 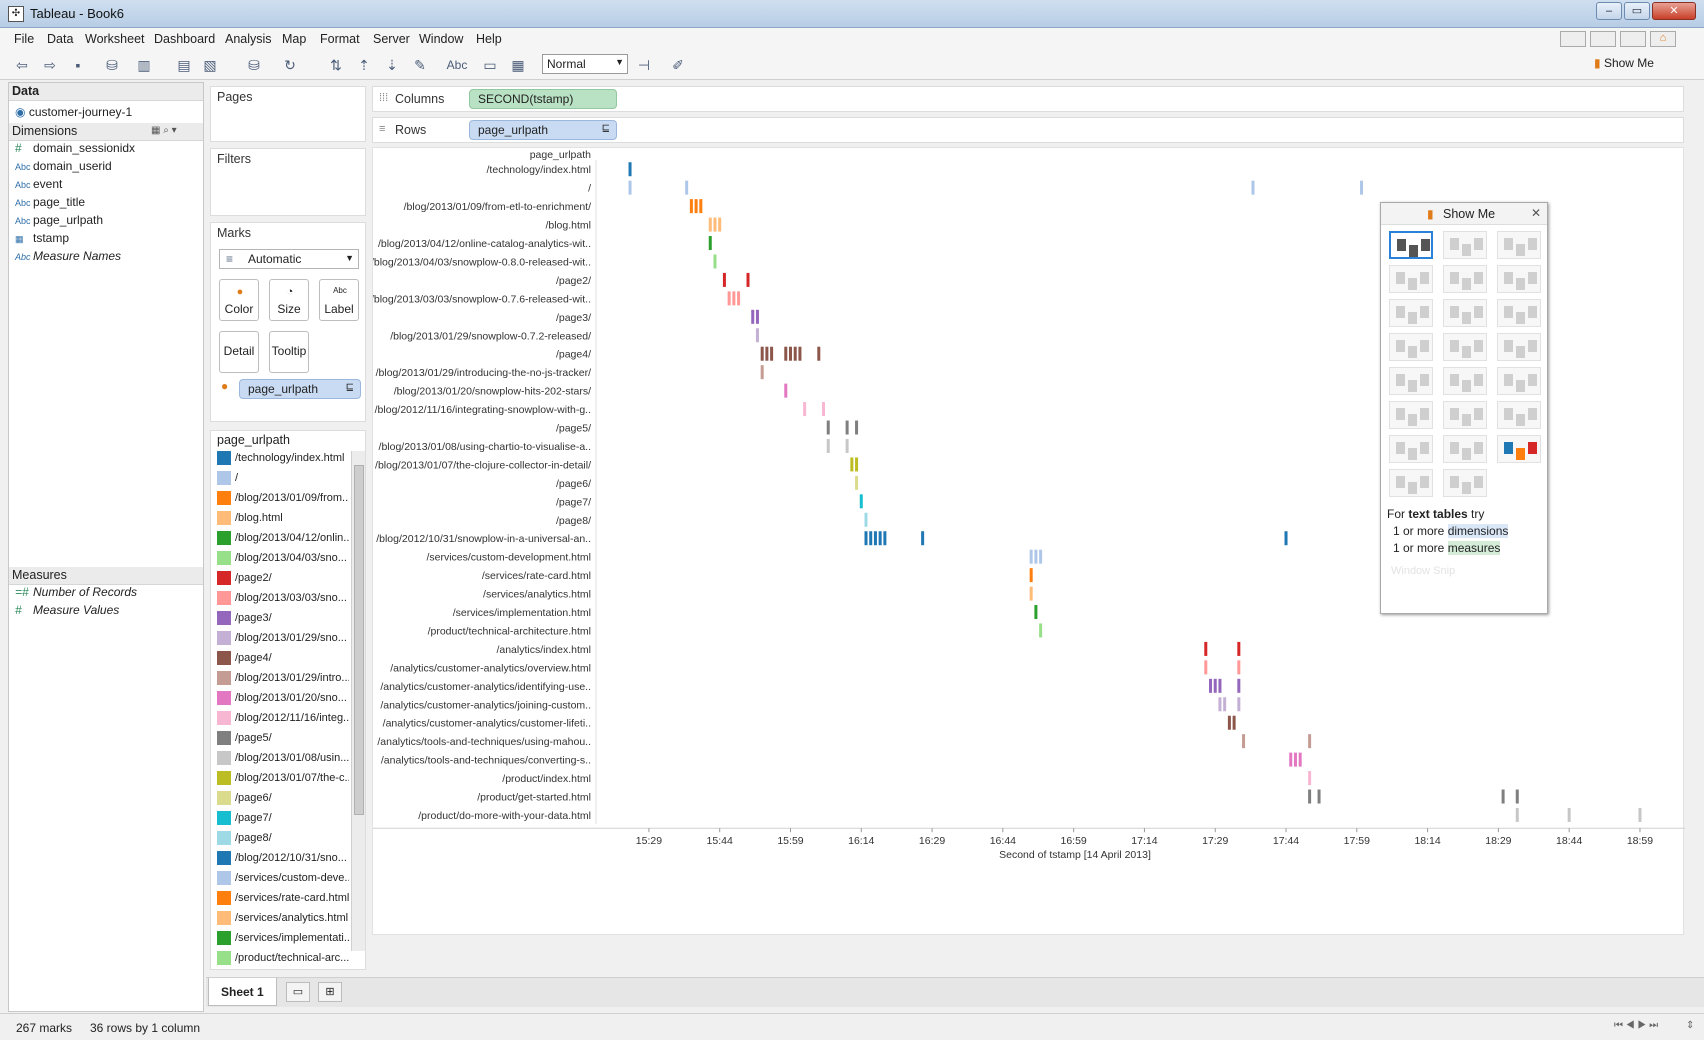 I want to click on menu-analysis: Analysis, so click(x=248, y=39).